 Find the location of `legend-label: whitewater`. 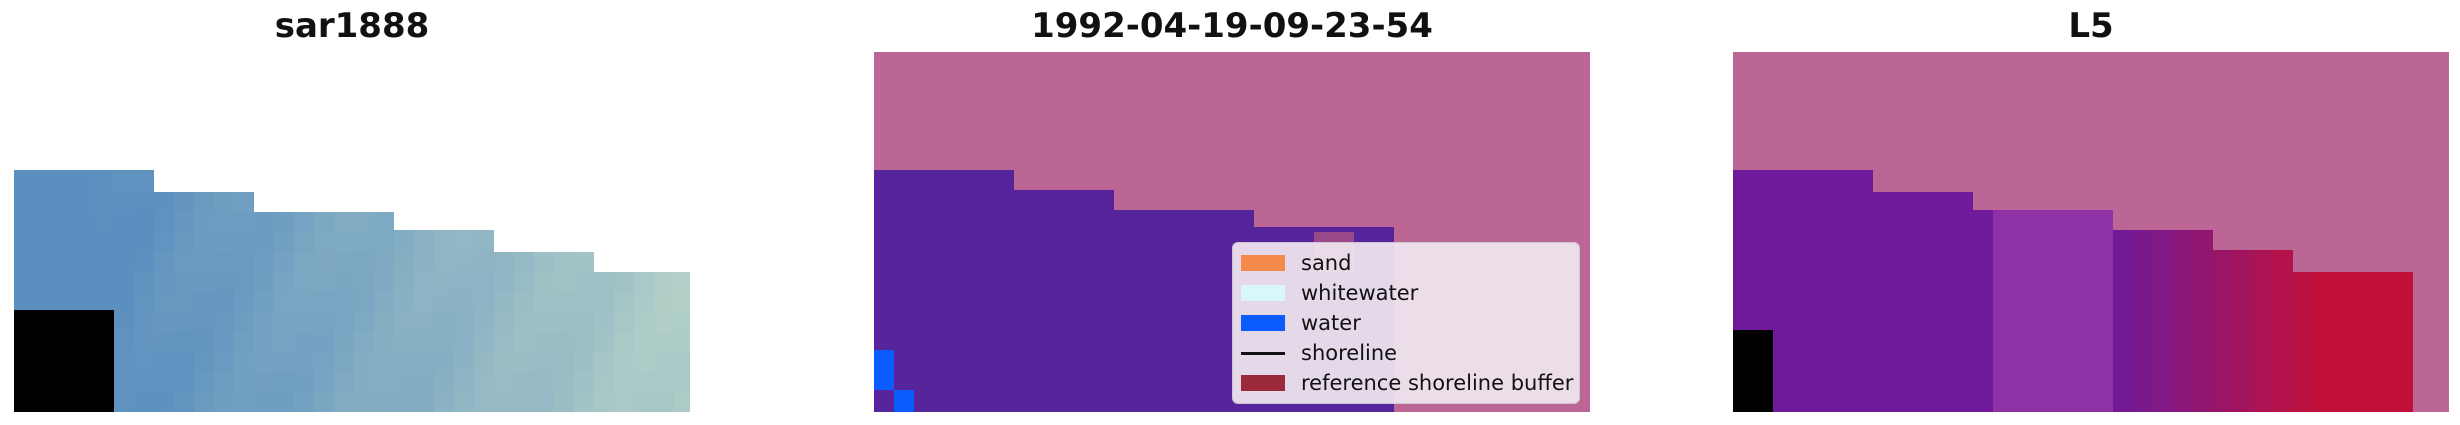

legend-label: whitewater is located at coordinates (1360, 293).